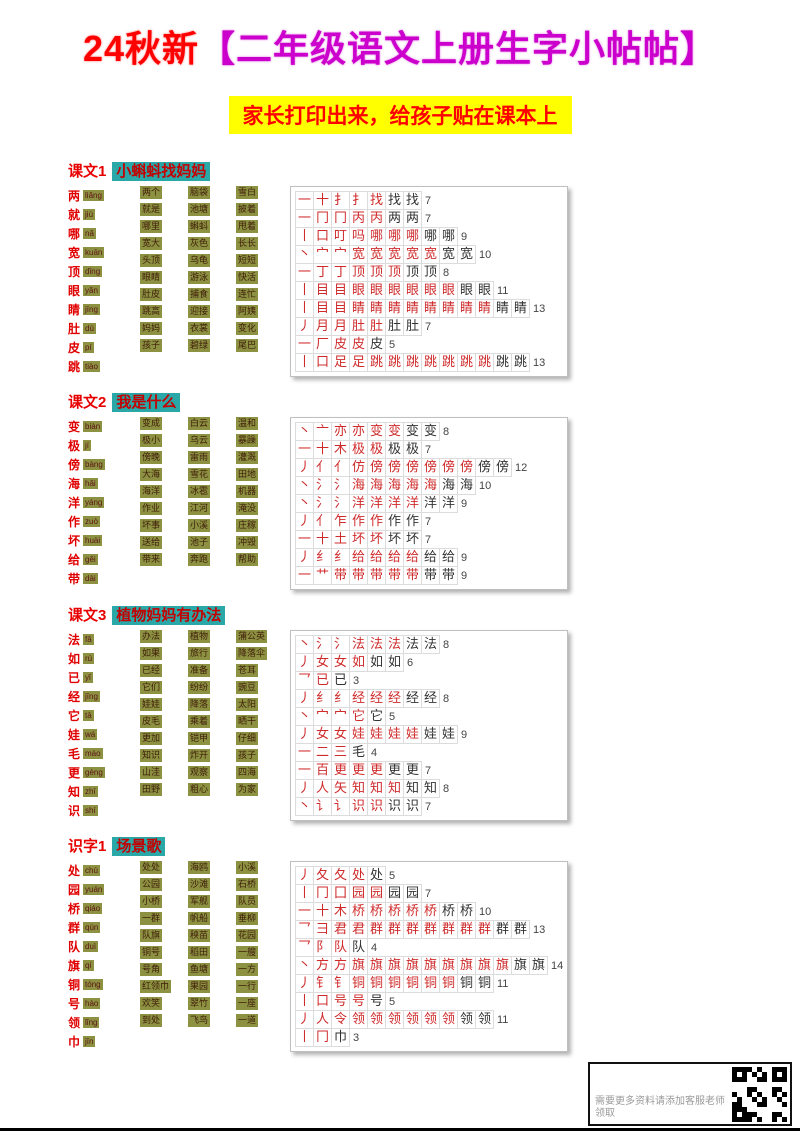 Image resolution: width=800 pixels, height=1132 pixels. Describe the element at coordinates (199, 491) in the screenshot. I see `word-entry: 冰雹` at that location.